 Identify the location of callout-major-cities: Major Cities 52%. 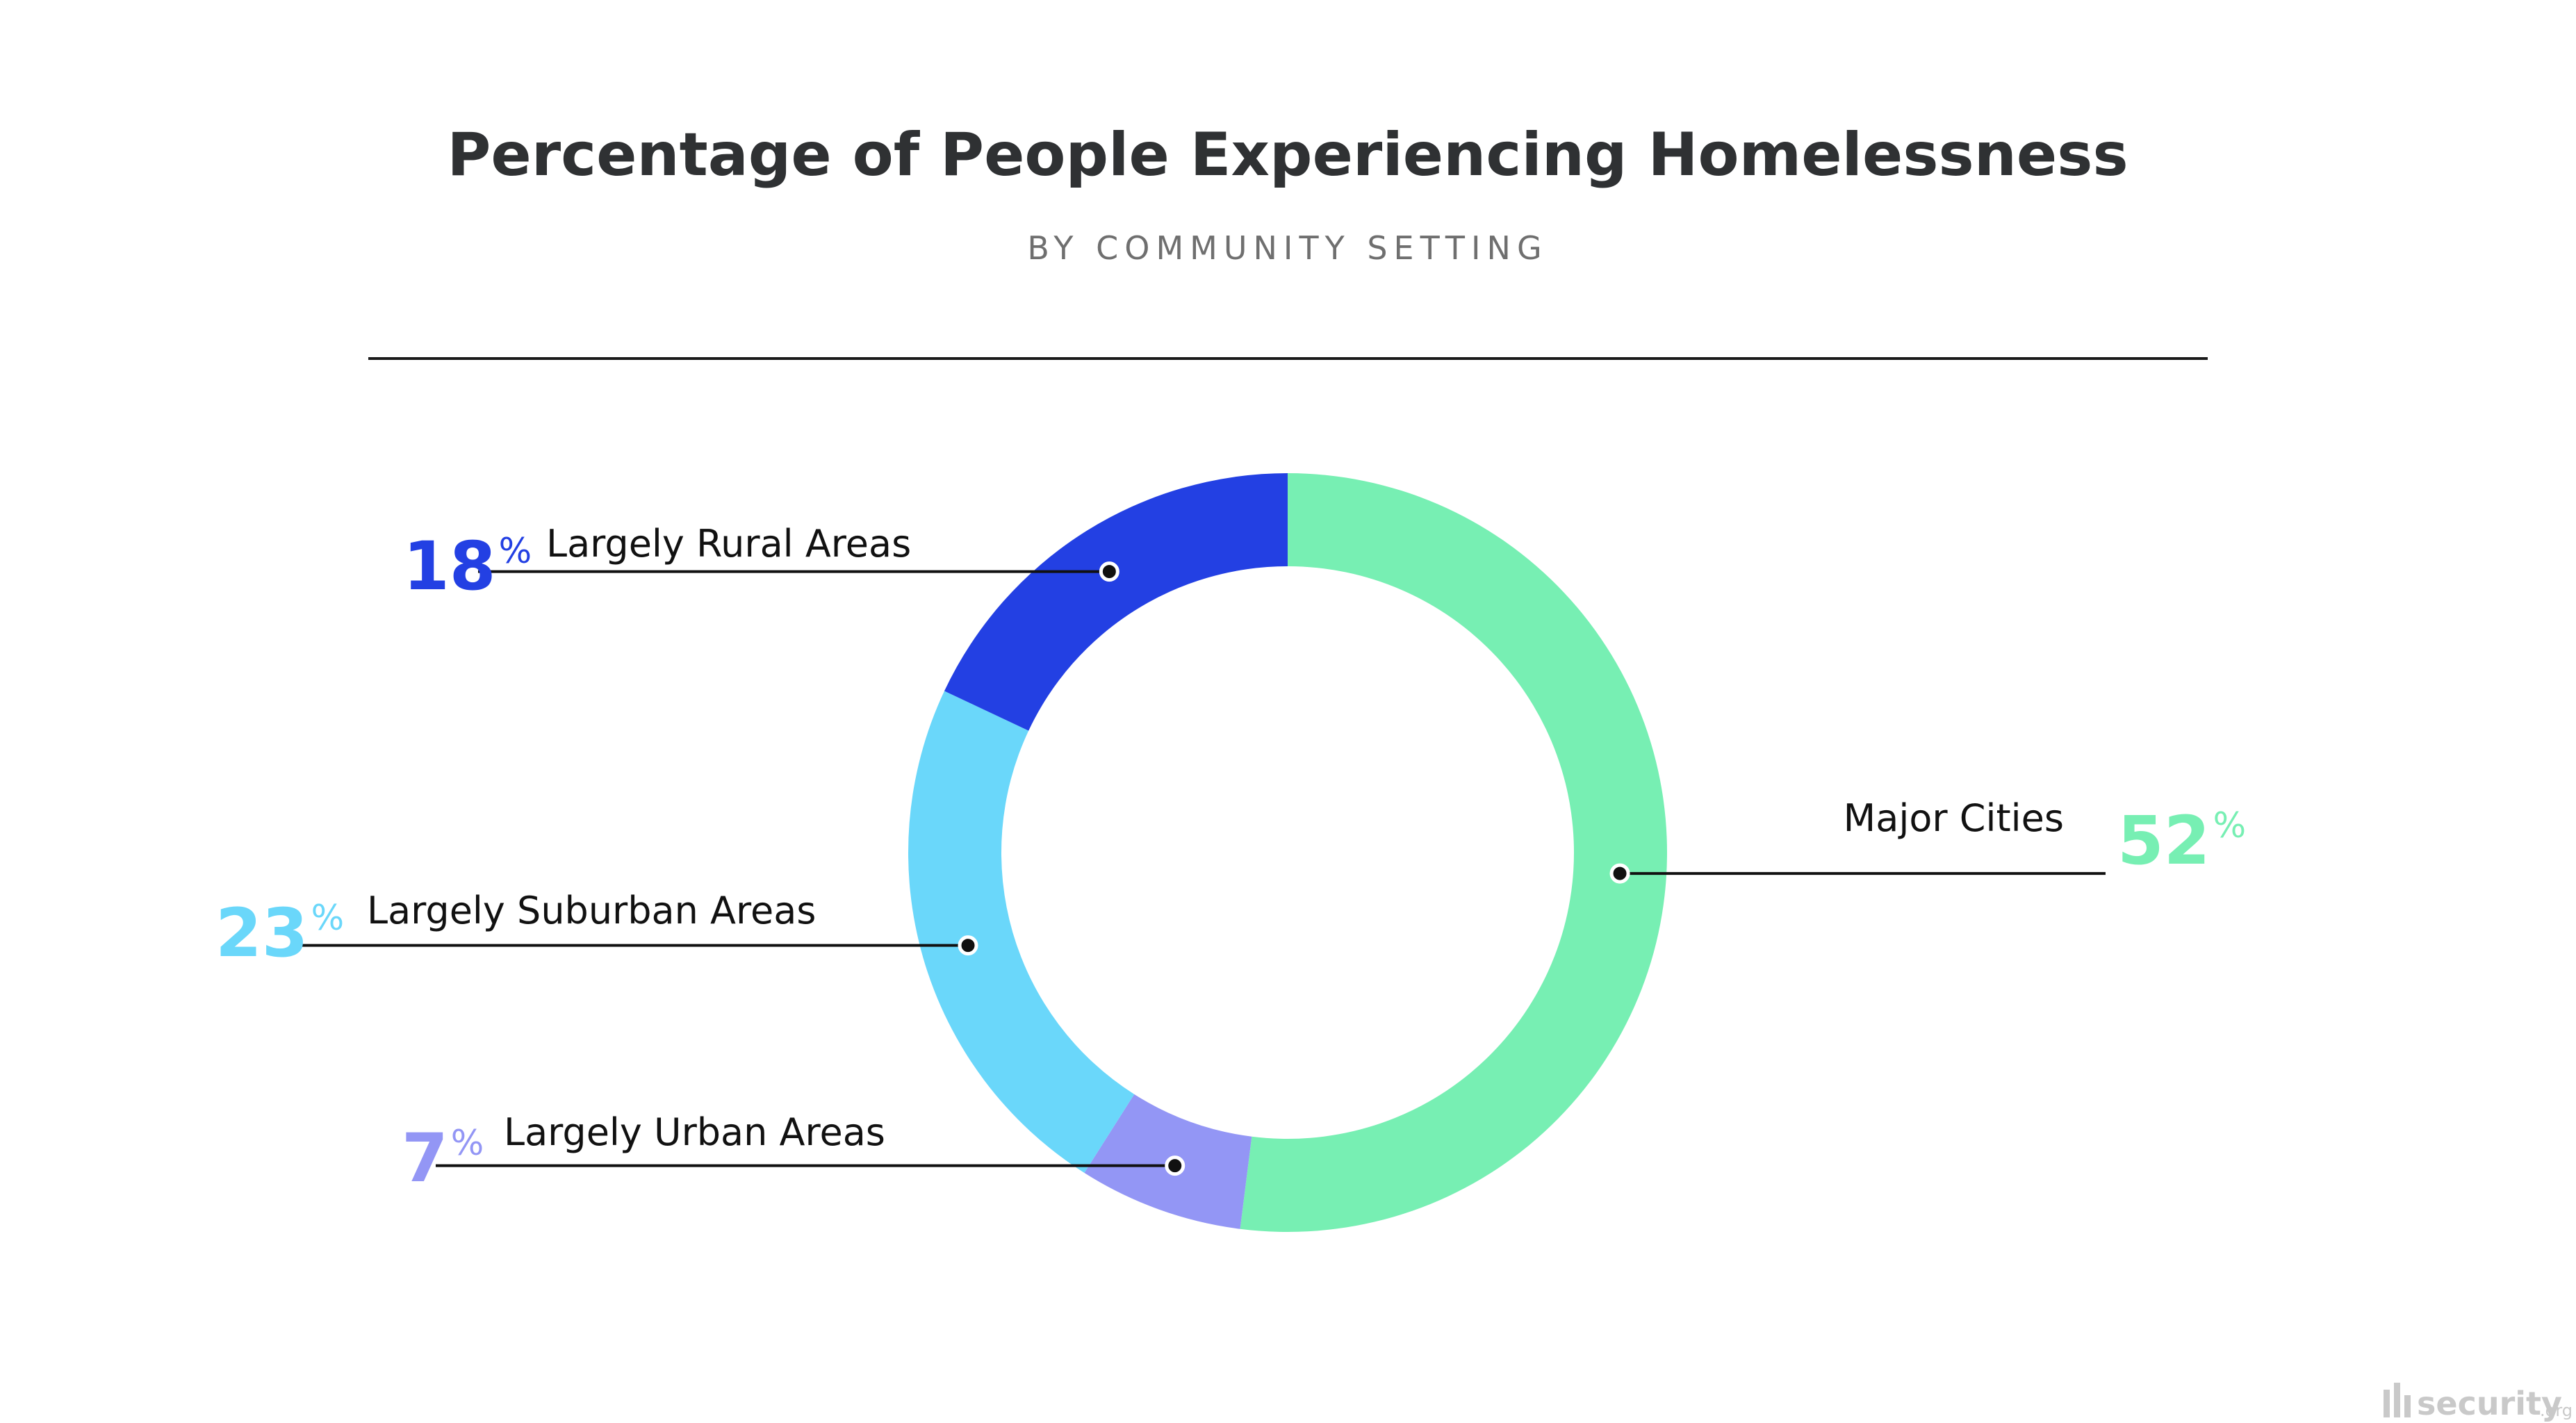
(1927, 840).